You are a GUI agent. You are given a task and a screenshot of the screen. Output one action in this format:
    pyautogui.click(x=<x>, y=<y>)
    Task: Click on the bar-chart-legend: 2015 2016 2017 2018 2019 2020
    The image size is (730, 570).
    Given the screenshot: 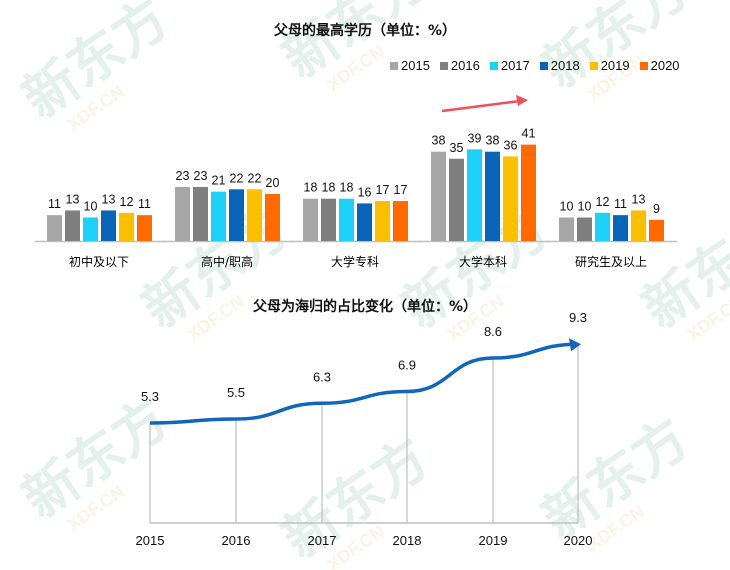 What is the action you would take?
    pyautogui.click(x=535, y=65)
    